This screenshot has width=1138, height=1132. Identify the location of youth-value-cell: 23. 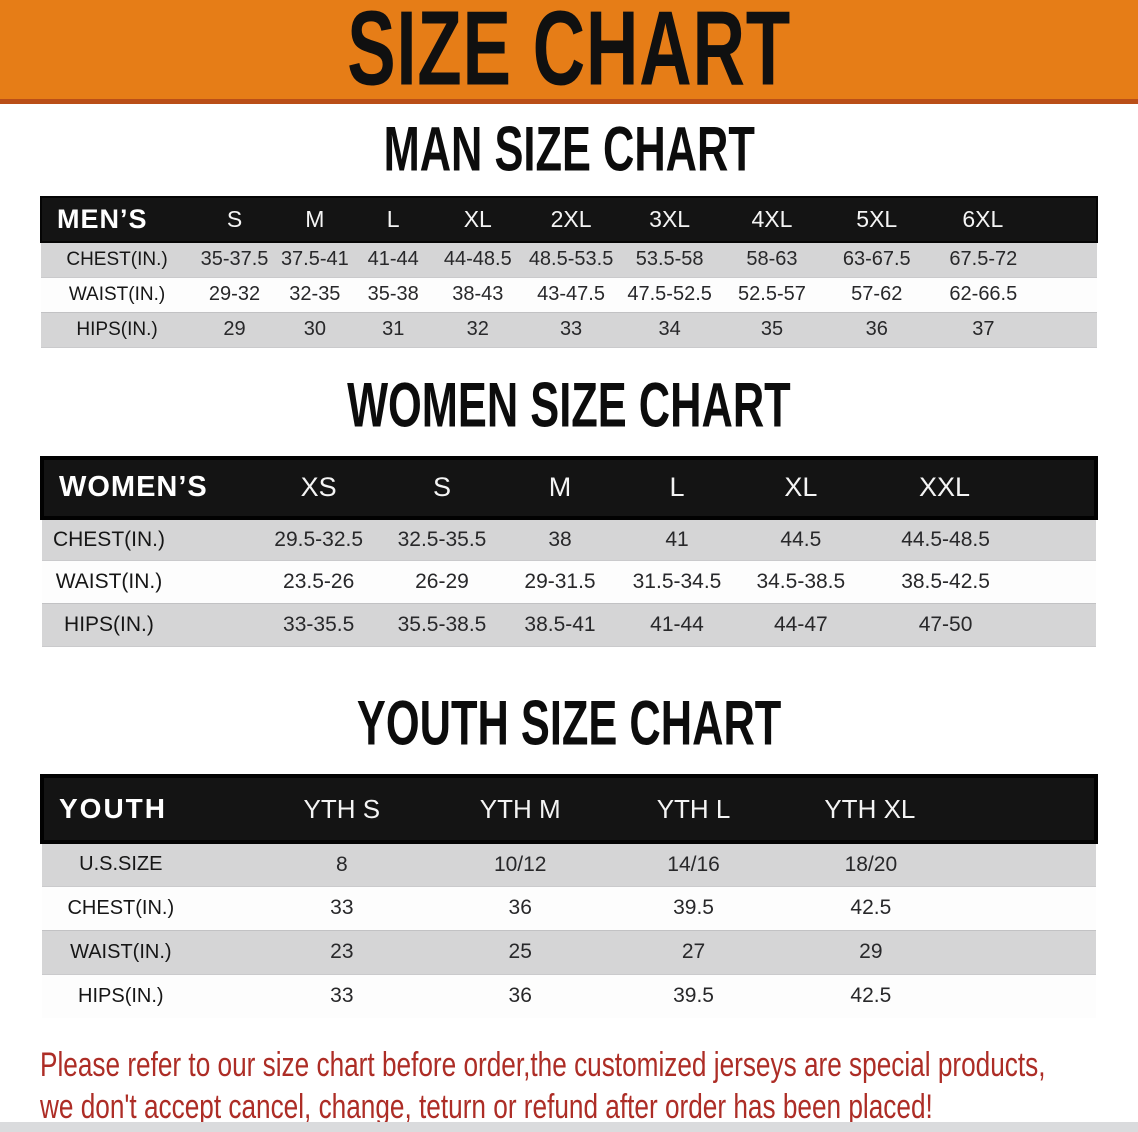
(342, 951).